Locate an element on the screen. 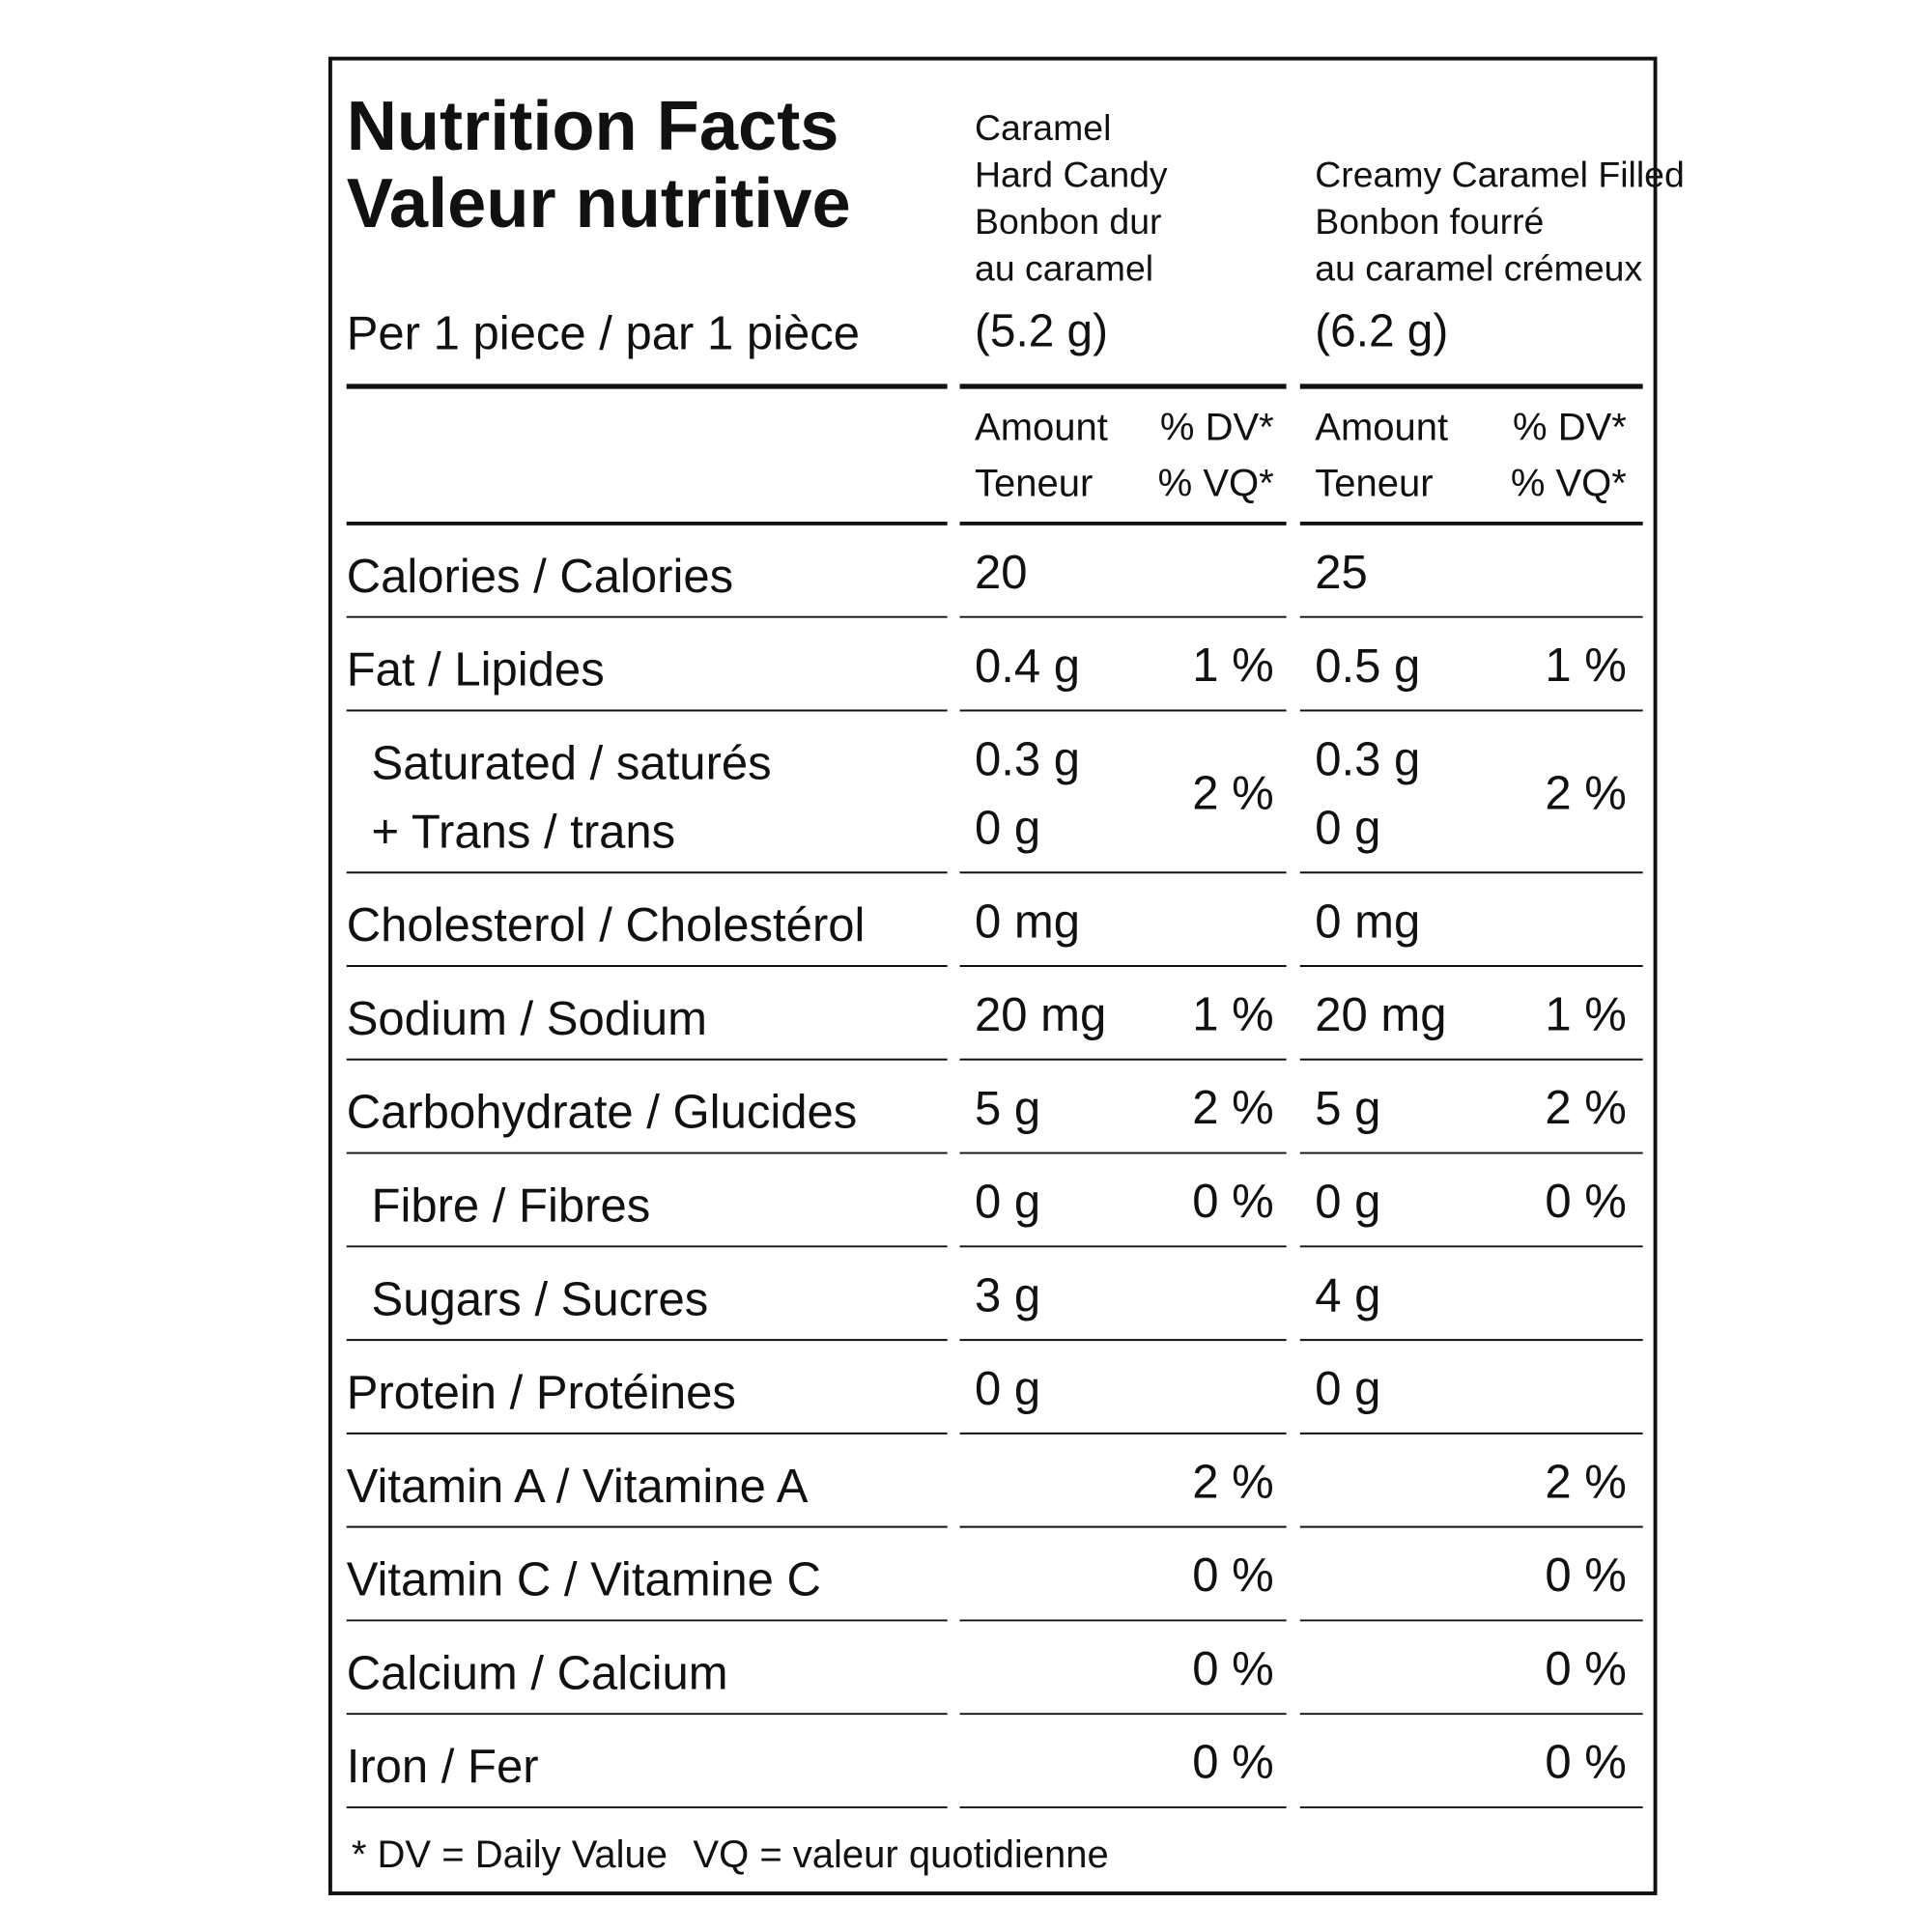 This screenshot has width=1932, height=1932. nutrient-label: Iron / Fer is located at coordinates (443, 1767).